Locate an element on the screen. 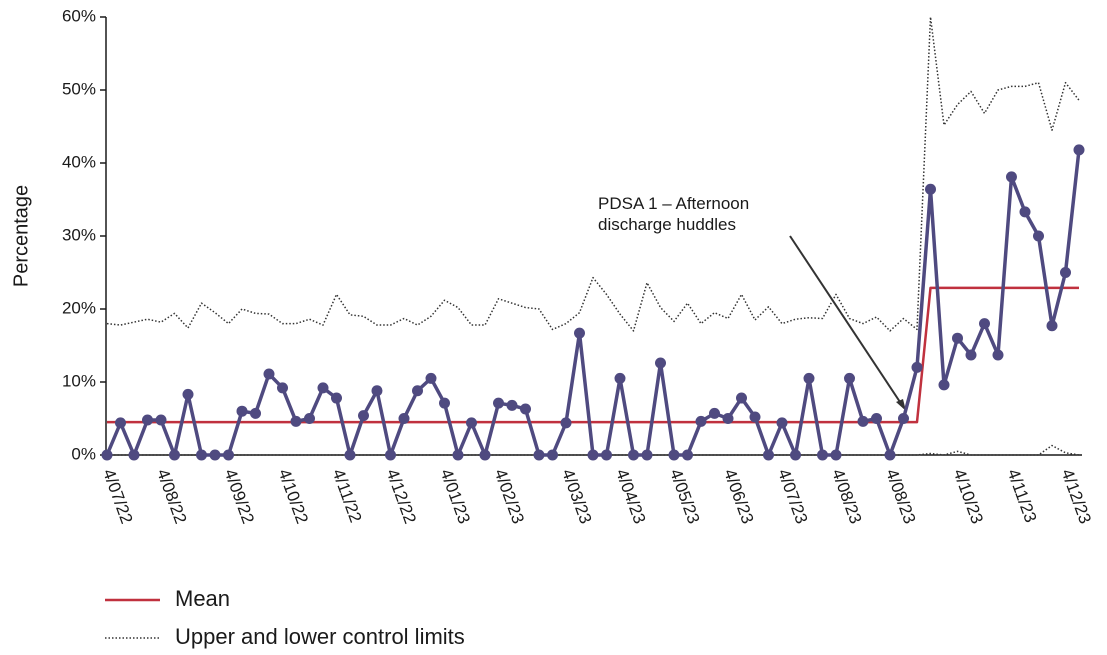 The height and width of the screenshot is (655, 1107). y-tick-label: 20% is located at coordinates (79, 307).